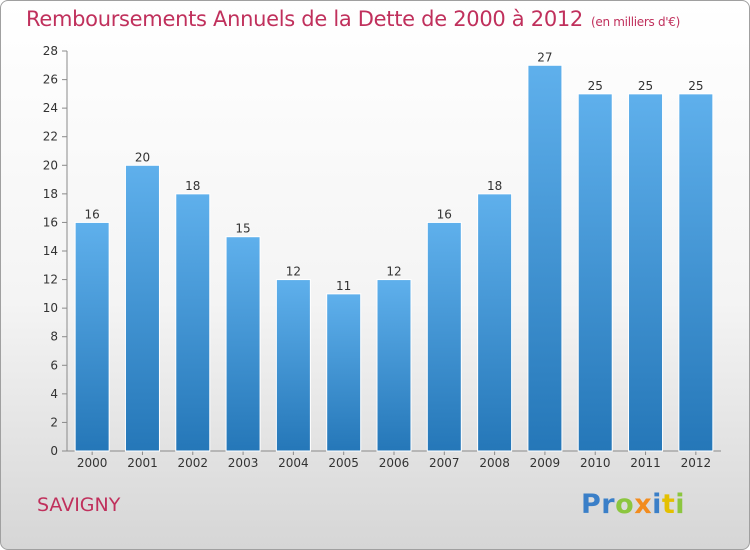  What do you see at coordinates (343, 463) in the screenshot?
I see `x-tick-label: 2005` at bounding box center [343, 463].